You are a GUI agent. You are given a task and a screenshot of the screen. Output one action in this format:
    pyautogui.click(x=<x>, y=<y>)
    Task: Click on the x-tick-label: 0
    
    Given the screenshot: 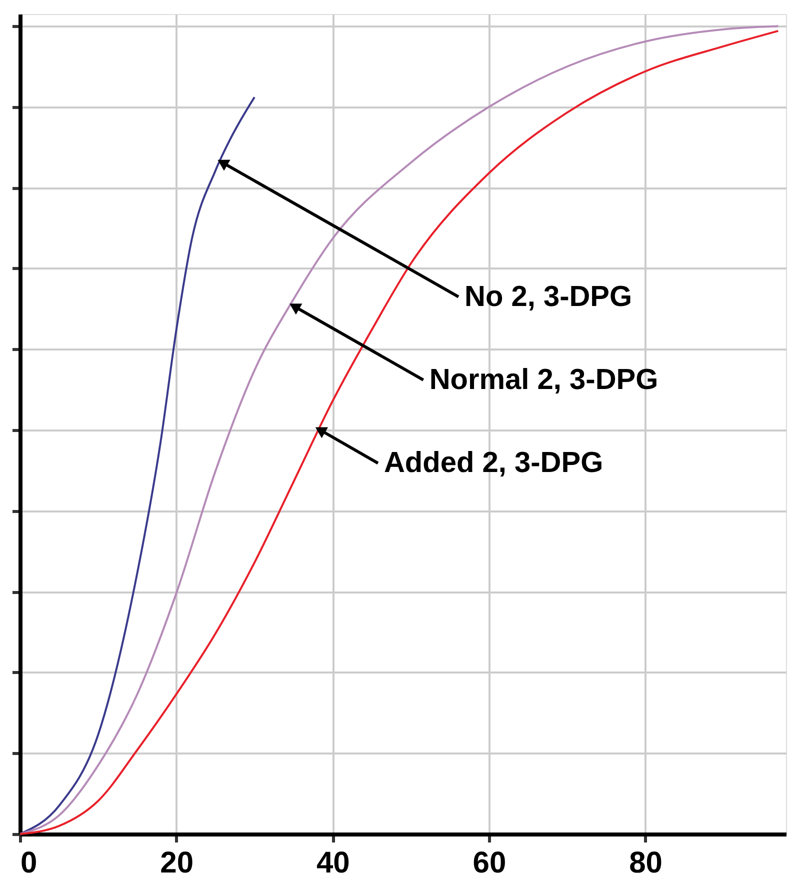 What is the action you would take?
    pyautogui.click(x=29, y=863)
    